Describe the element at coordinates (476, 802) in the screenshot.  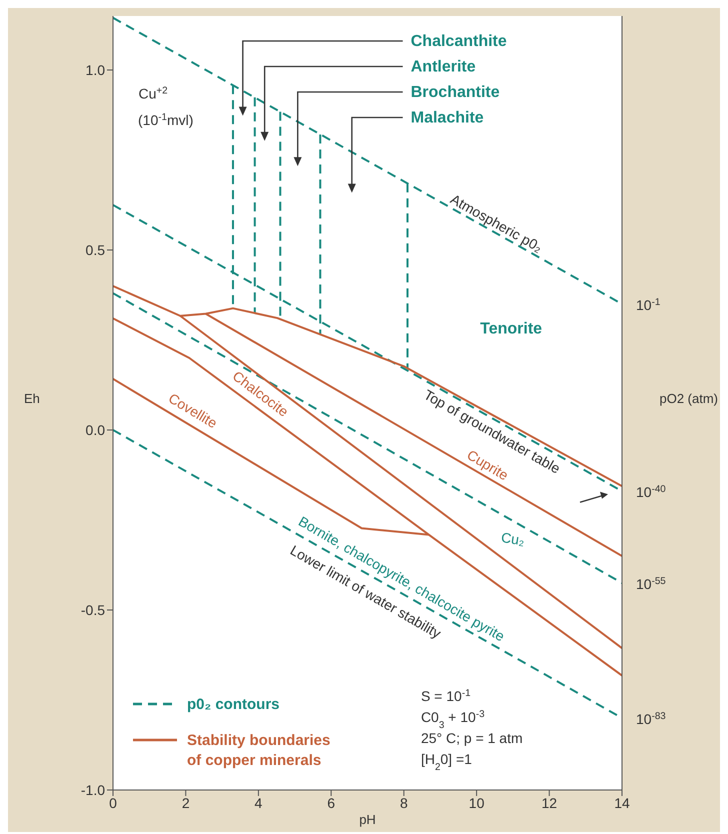
I see `x-tick-label: 10` at that location.